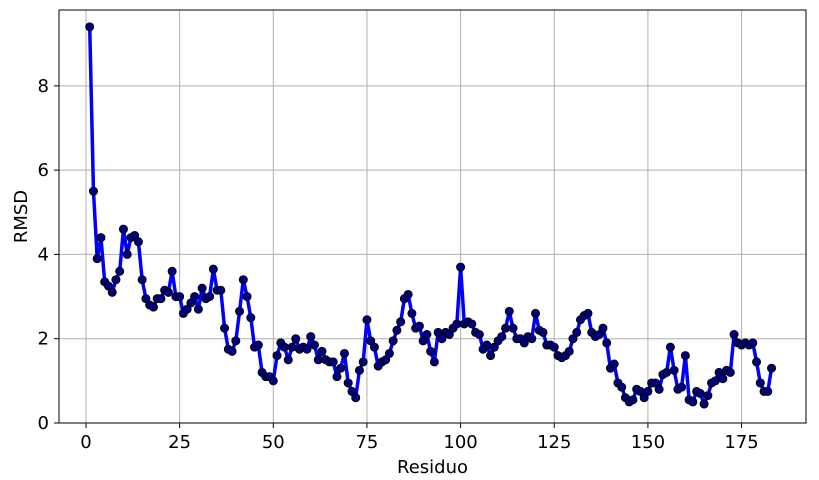  Describe the element at coordinates (648, 442) in the screenshot. I see `x-tick-label: 150` at that location.